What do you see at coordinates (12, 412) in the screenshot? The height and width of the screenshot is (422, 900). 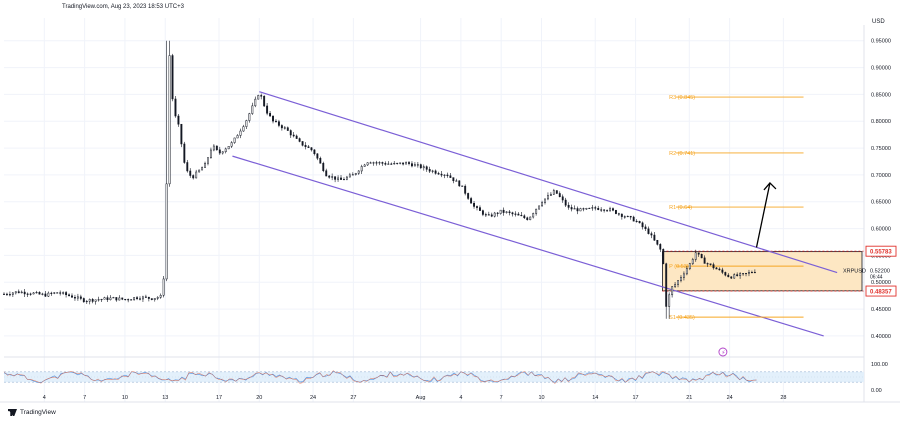 I see `tradingview-logo-icon` at bounding box center [12, 412].